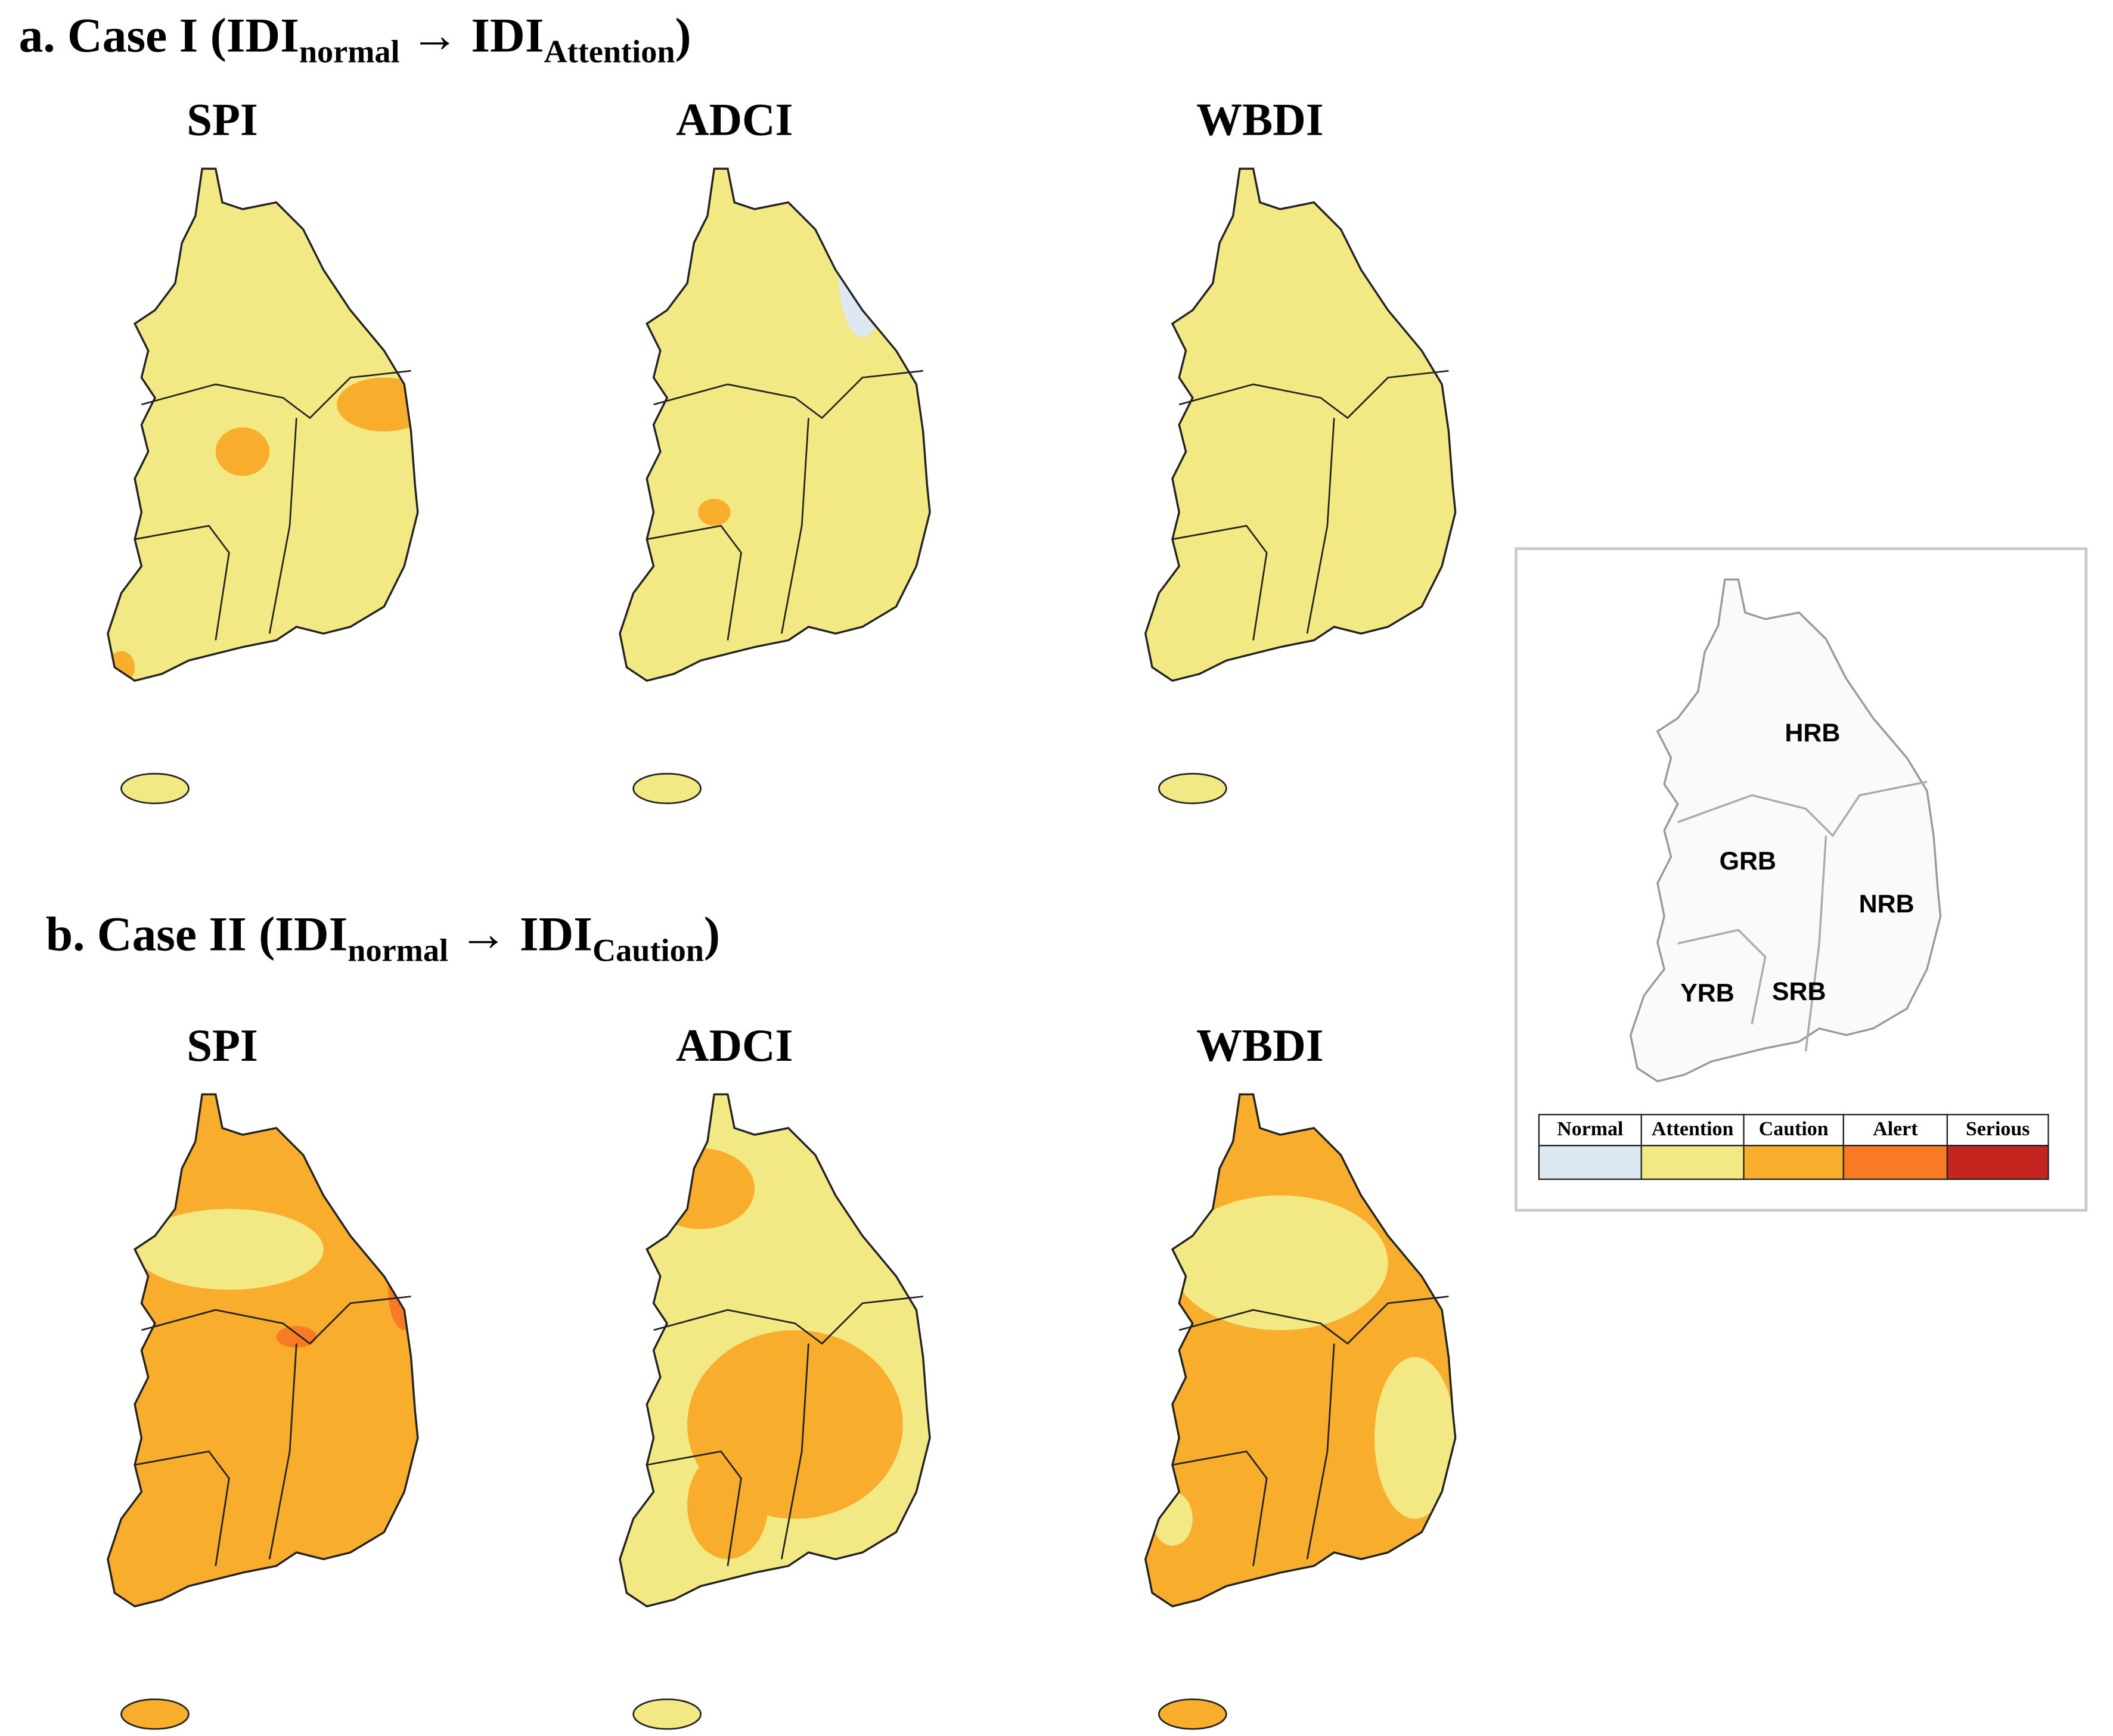  Describe the element at coordinates (1887, 904) in the screenshot. I see `basin-label: NRB` at that location.